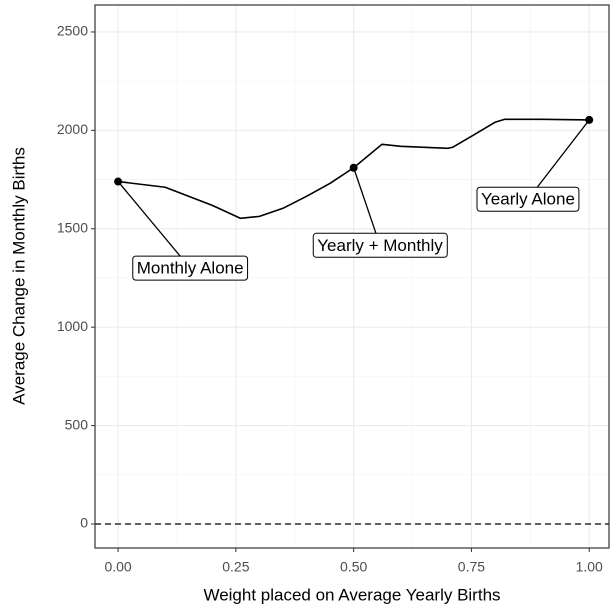 This screenshot has width=610, height=611. Describe the element at coordinates (72, 129) in the screenshot. I see `y-tick-label: 2000` at that location.